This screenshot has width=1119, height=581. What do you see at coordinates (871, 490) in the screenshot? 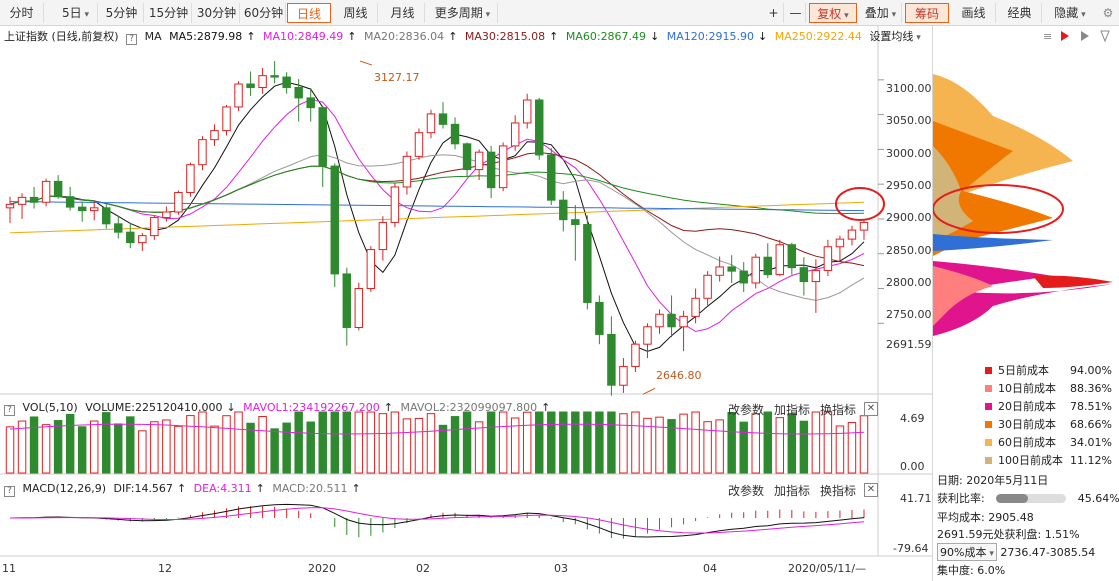
I see `macd-close-icon: ✕` at bounding box center [871, 490].